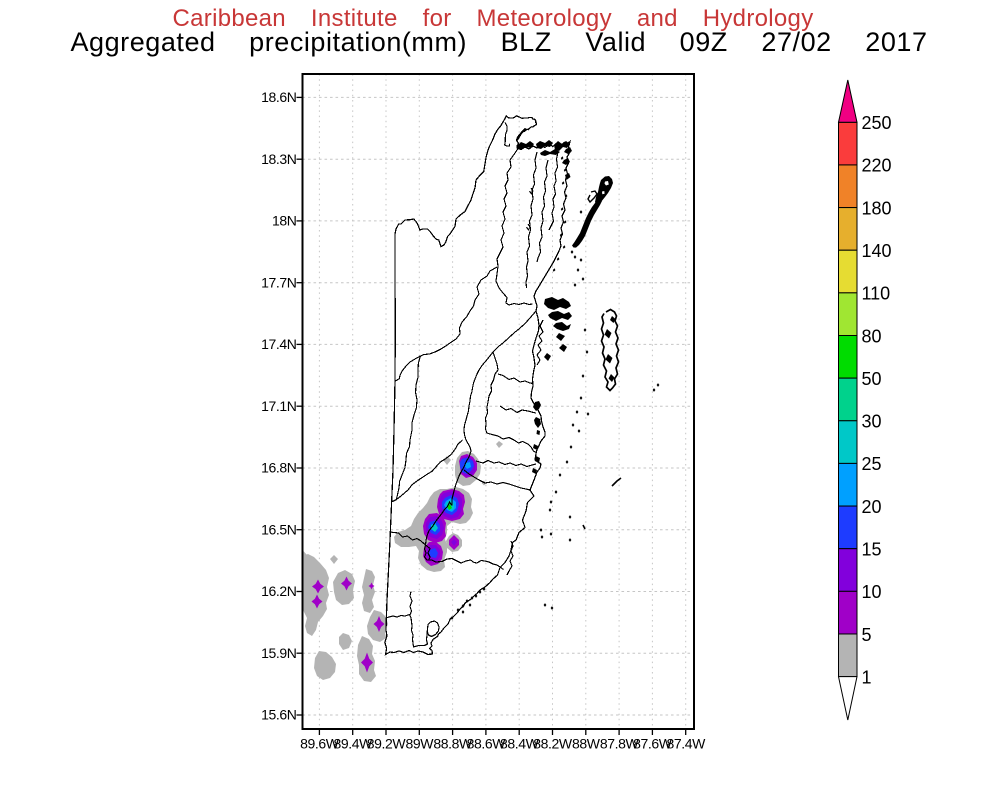  Describe the element at coordinates (278, 406) in the screenshot. I see `svg-text: 17.1N` at that location.